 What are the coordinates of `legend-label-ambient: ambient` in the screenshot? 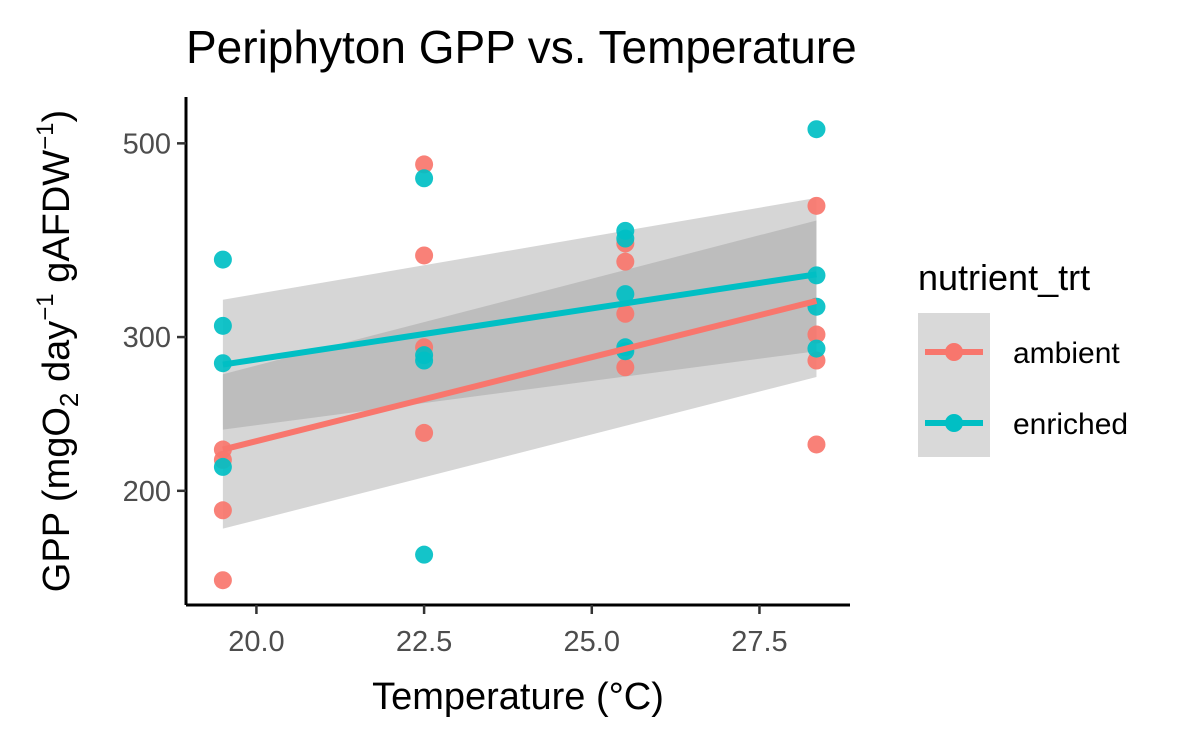 It's located at (1066, 353).